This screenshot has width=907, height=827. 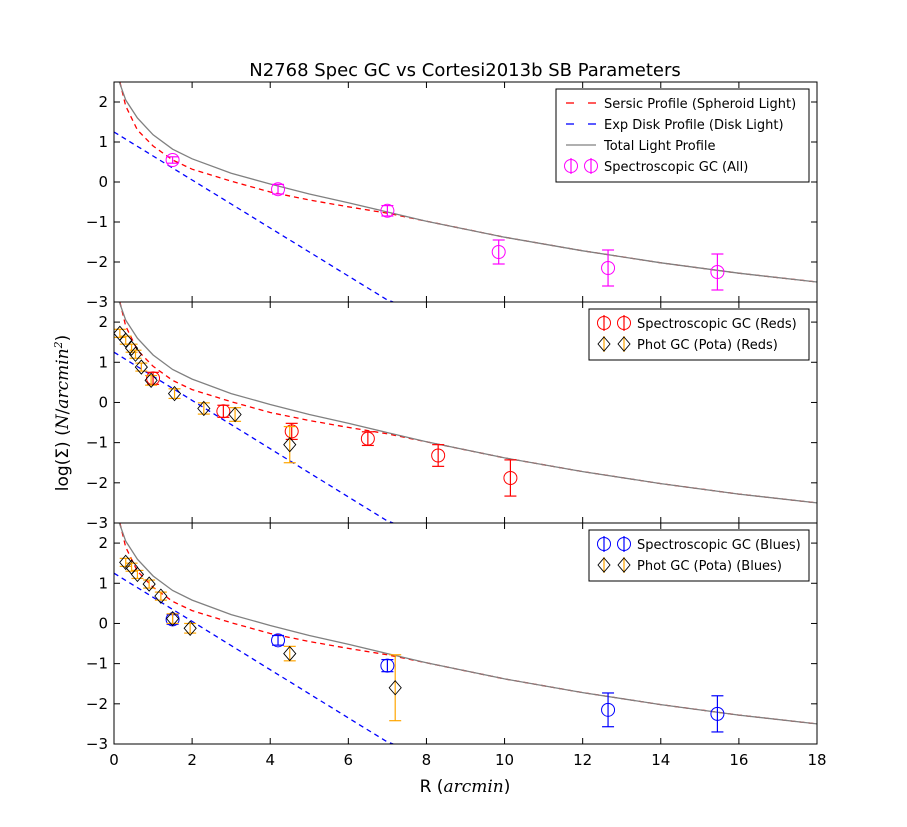 What do you see at coordinates (738, 760) in the screenshot?
I see `x-tick-label: 16` at bounding box center [738, 760].